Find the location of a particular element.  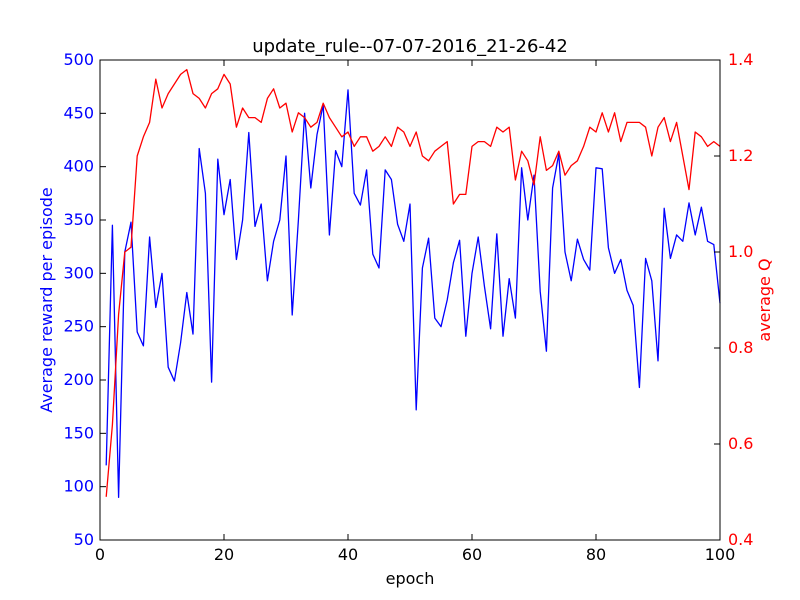

left-y-tick-label: 50 is located at coordinates (84, 539).